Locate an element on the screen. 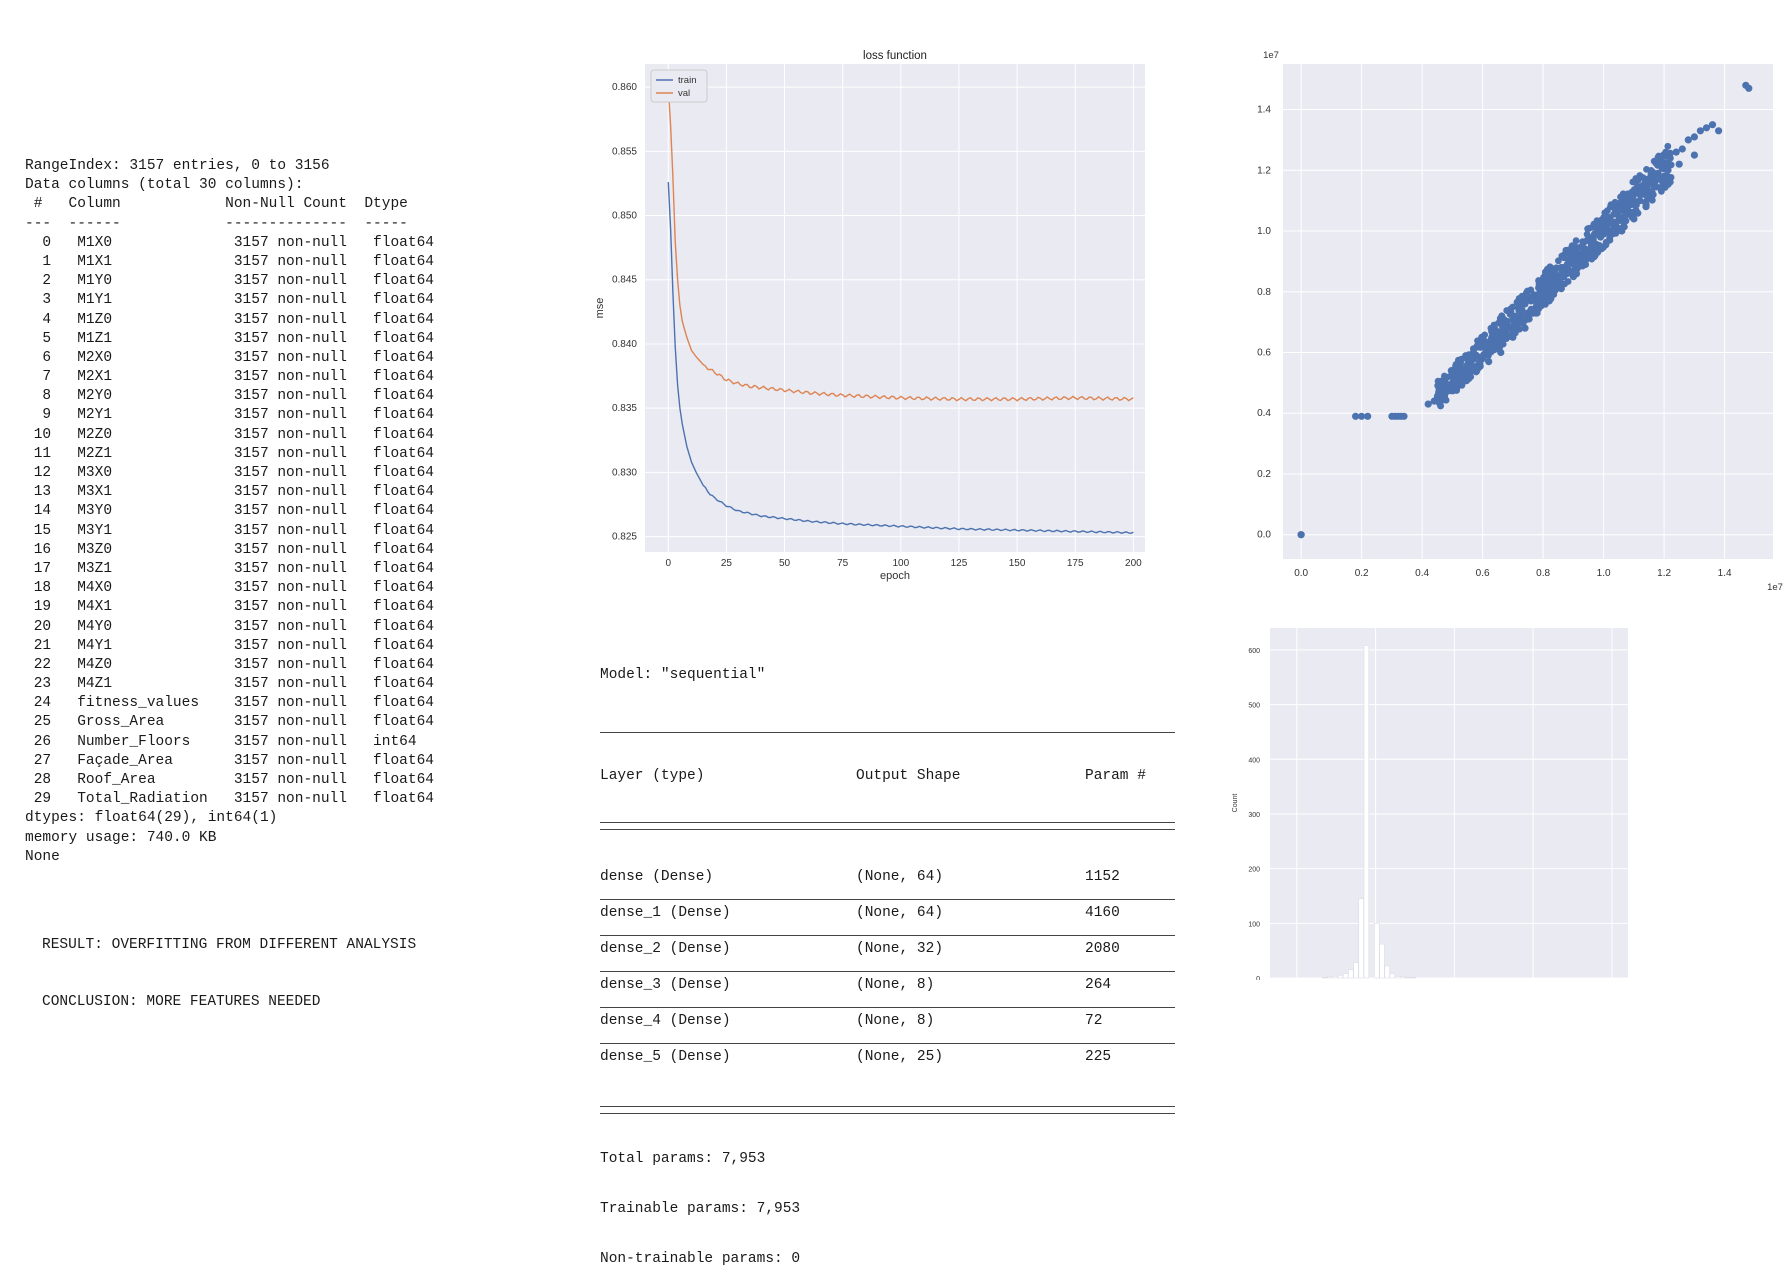 The width and height of the screenshot is (1790, 1284). info-column-row: 6 M2X0 3157 non-null float64 is located at coordinates (229, 357).